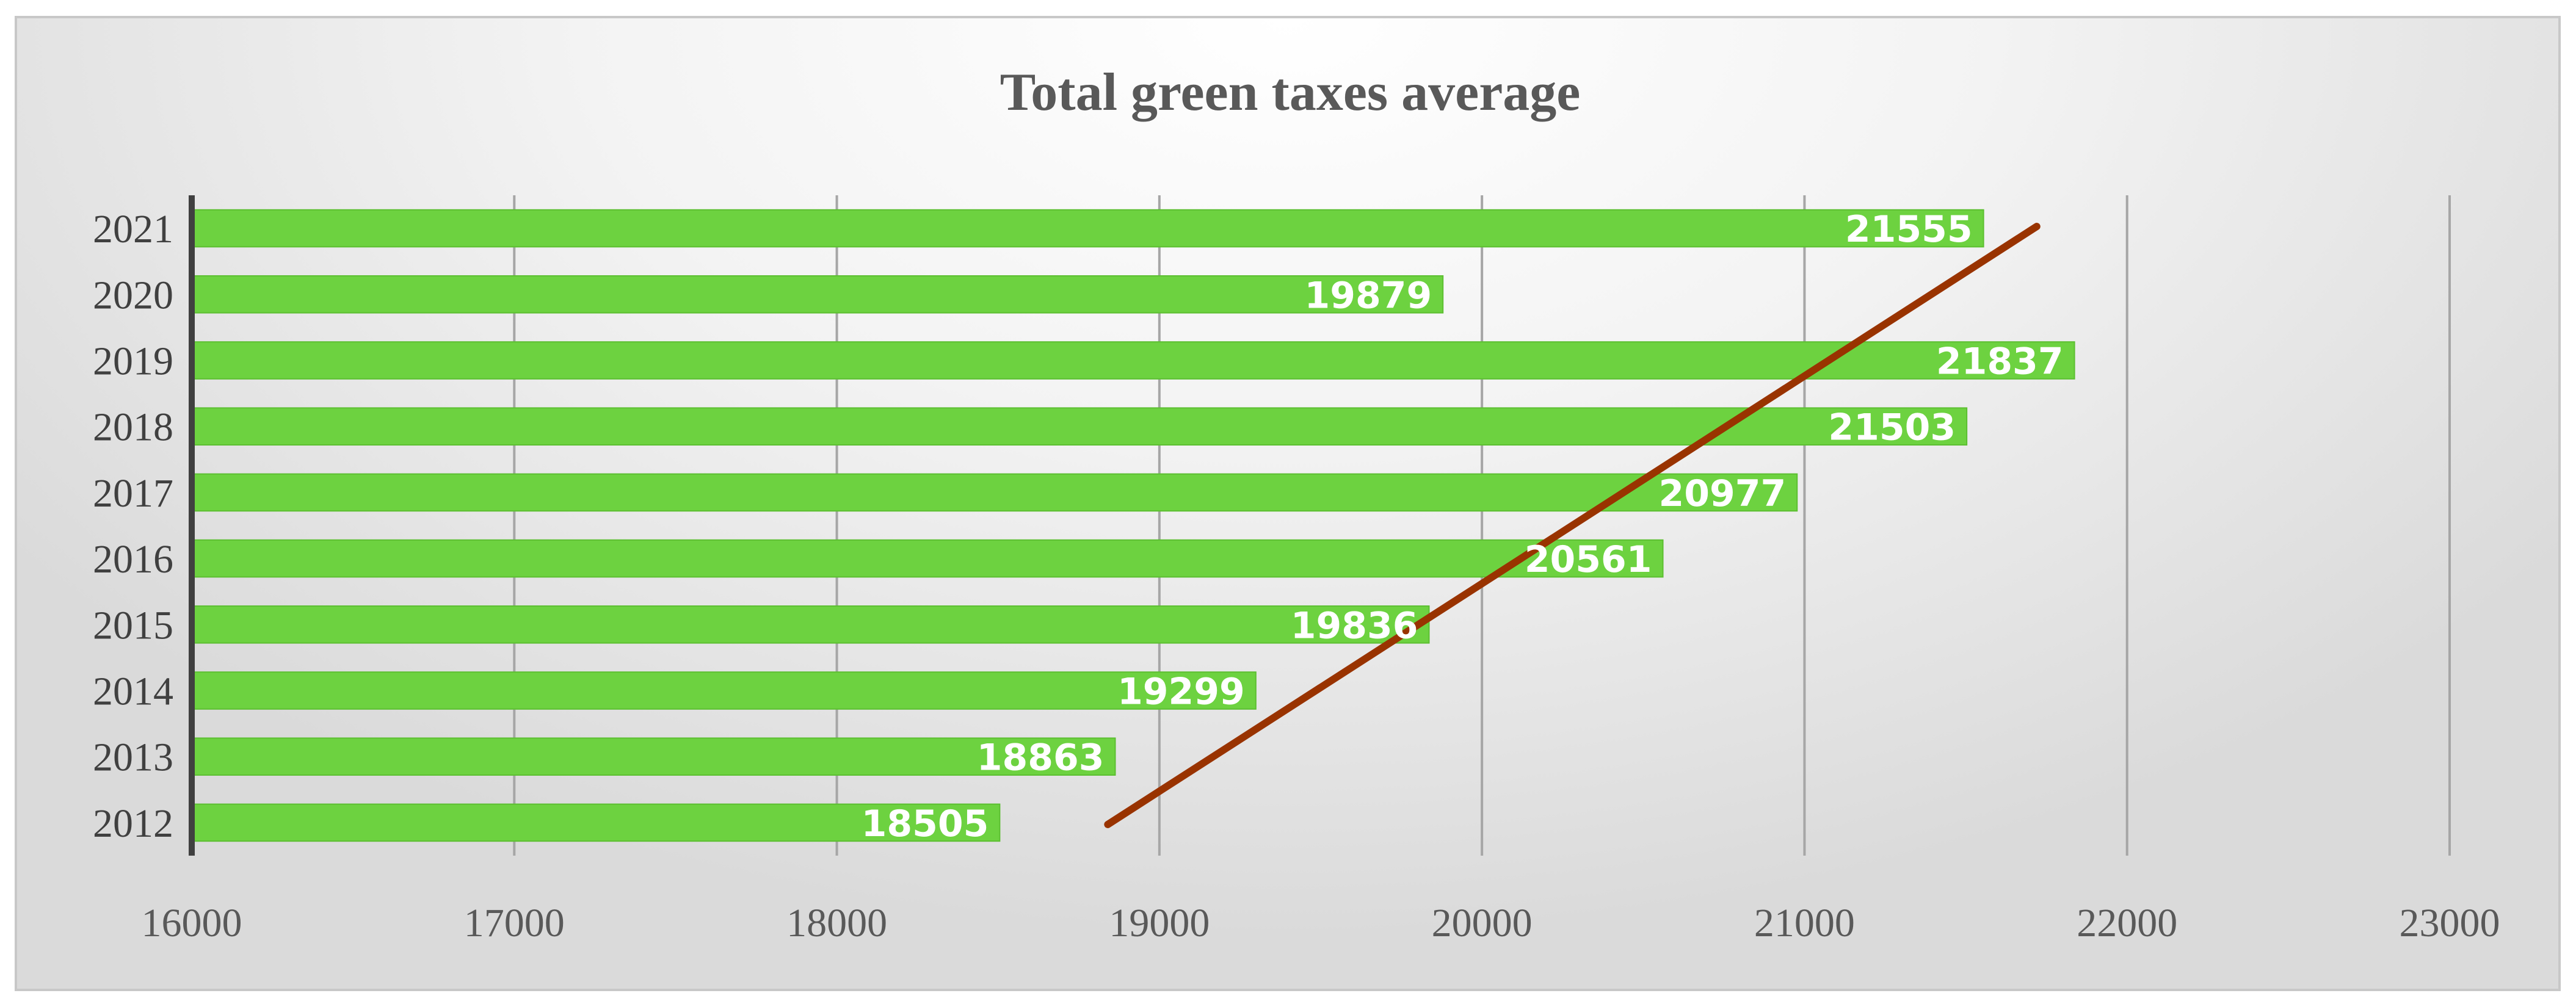 This screenshot has height=1007, width=2576. Describe the element at coordinates (1159, 923) in the screenshot. I see `x-tick-label: 19000` at that location.